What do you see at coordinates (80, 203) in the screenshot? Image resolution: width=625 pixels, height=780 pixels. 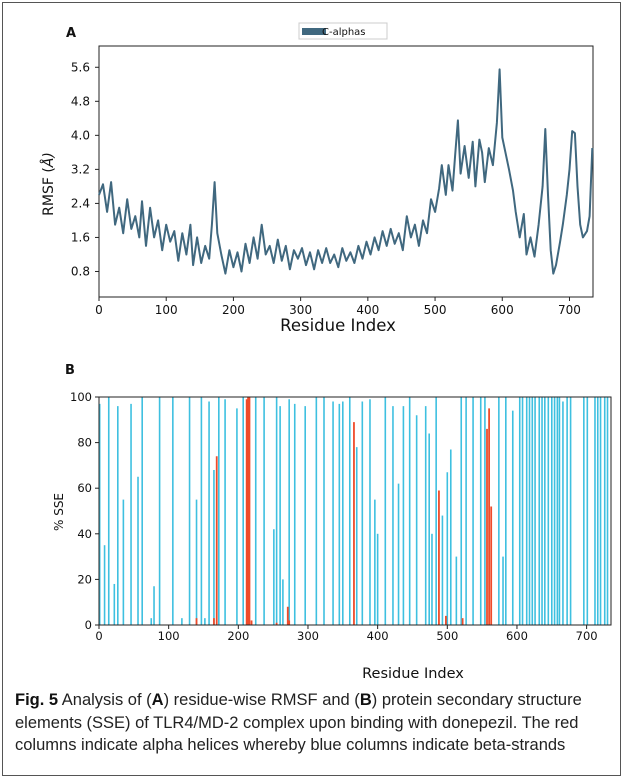 I see `rmsf-y-tick-label: 2.4` at bounding box center [80, 203].